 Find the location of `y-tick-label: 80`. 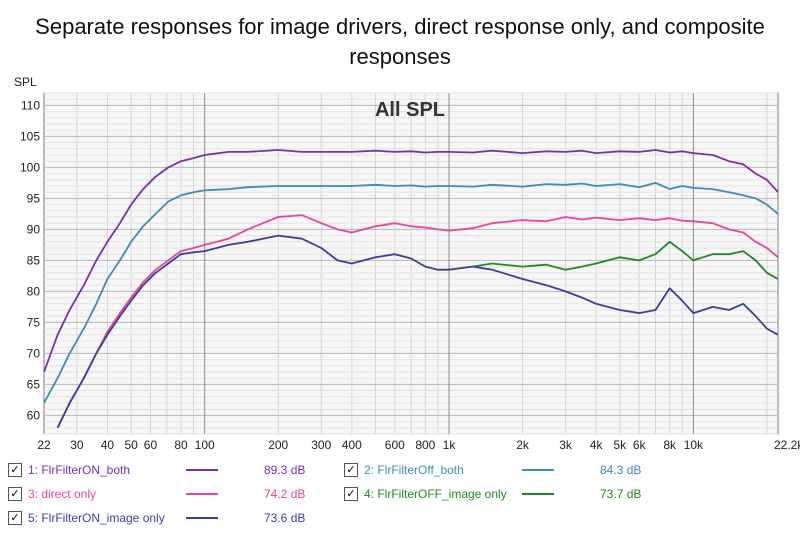

y-tick-label: 80 is located at coordinates (34, 291).